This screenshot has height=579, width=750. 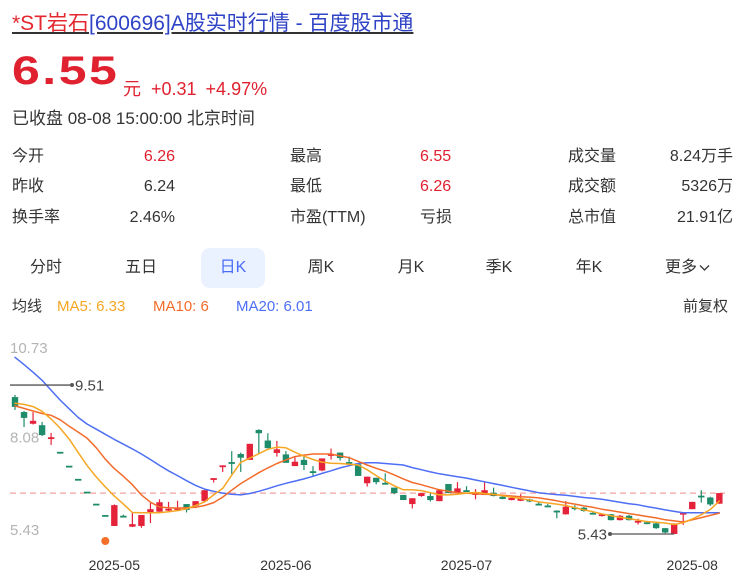 I want to click on stat-value-prev-close: 6.24, so click(x=159, y=186).